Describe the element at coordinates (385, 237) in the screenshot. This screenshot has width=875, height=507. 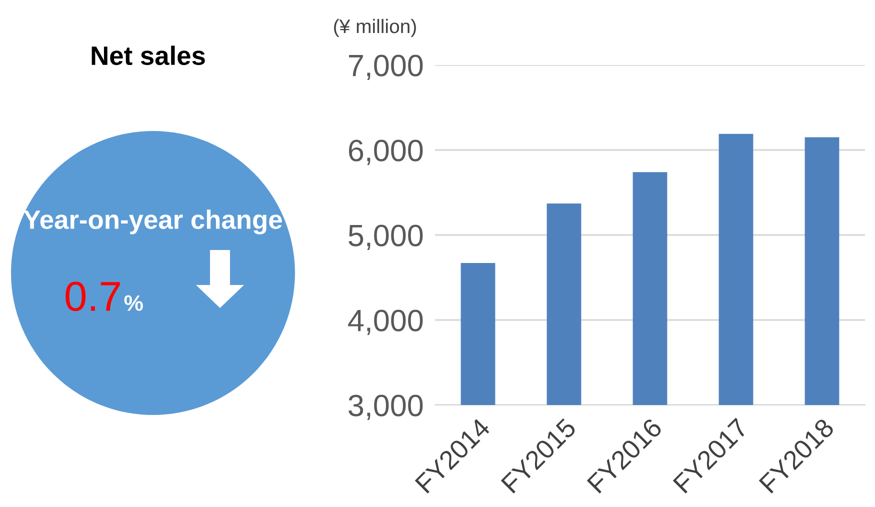
I see `y-tick-label: 5,000` at that location.